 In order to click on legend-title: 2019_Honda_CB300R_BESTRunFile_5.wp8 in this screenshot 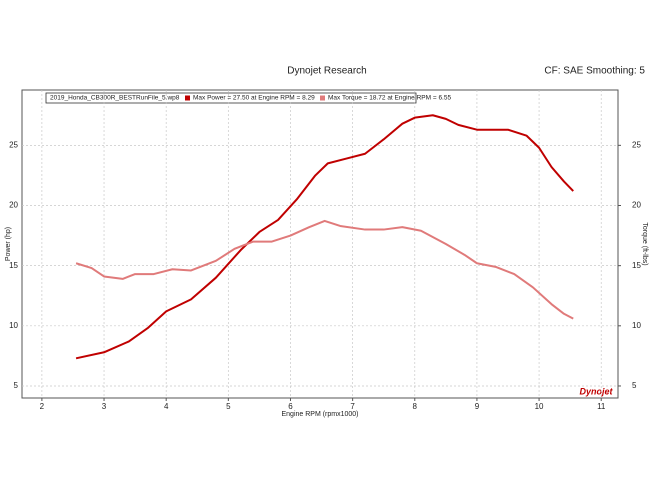, I will do `click(115, 98)`.